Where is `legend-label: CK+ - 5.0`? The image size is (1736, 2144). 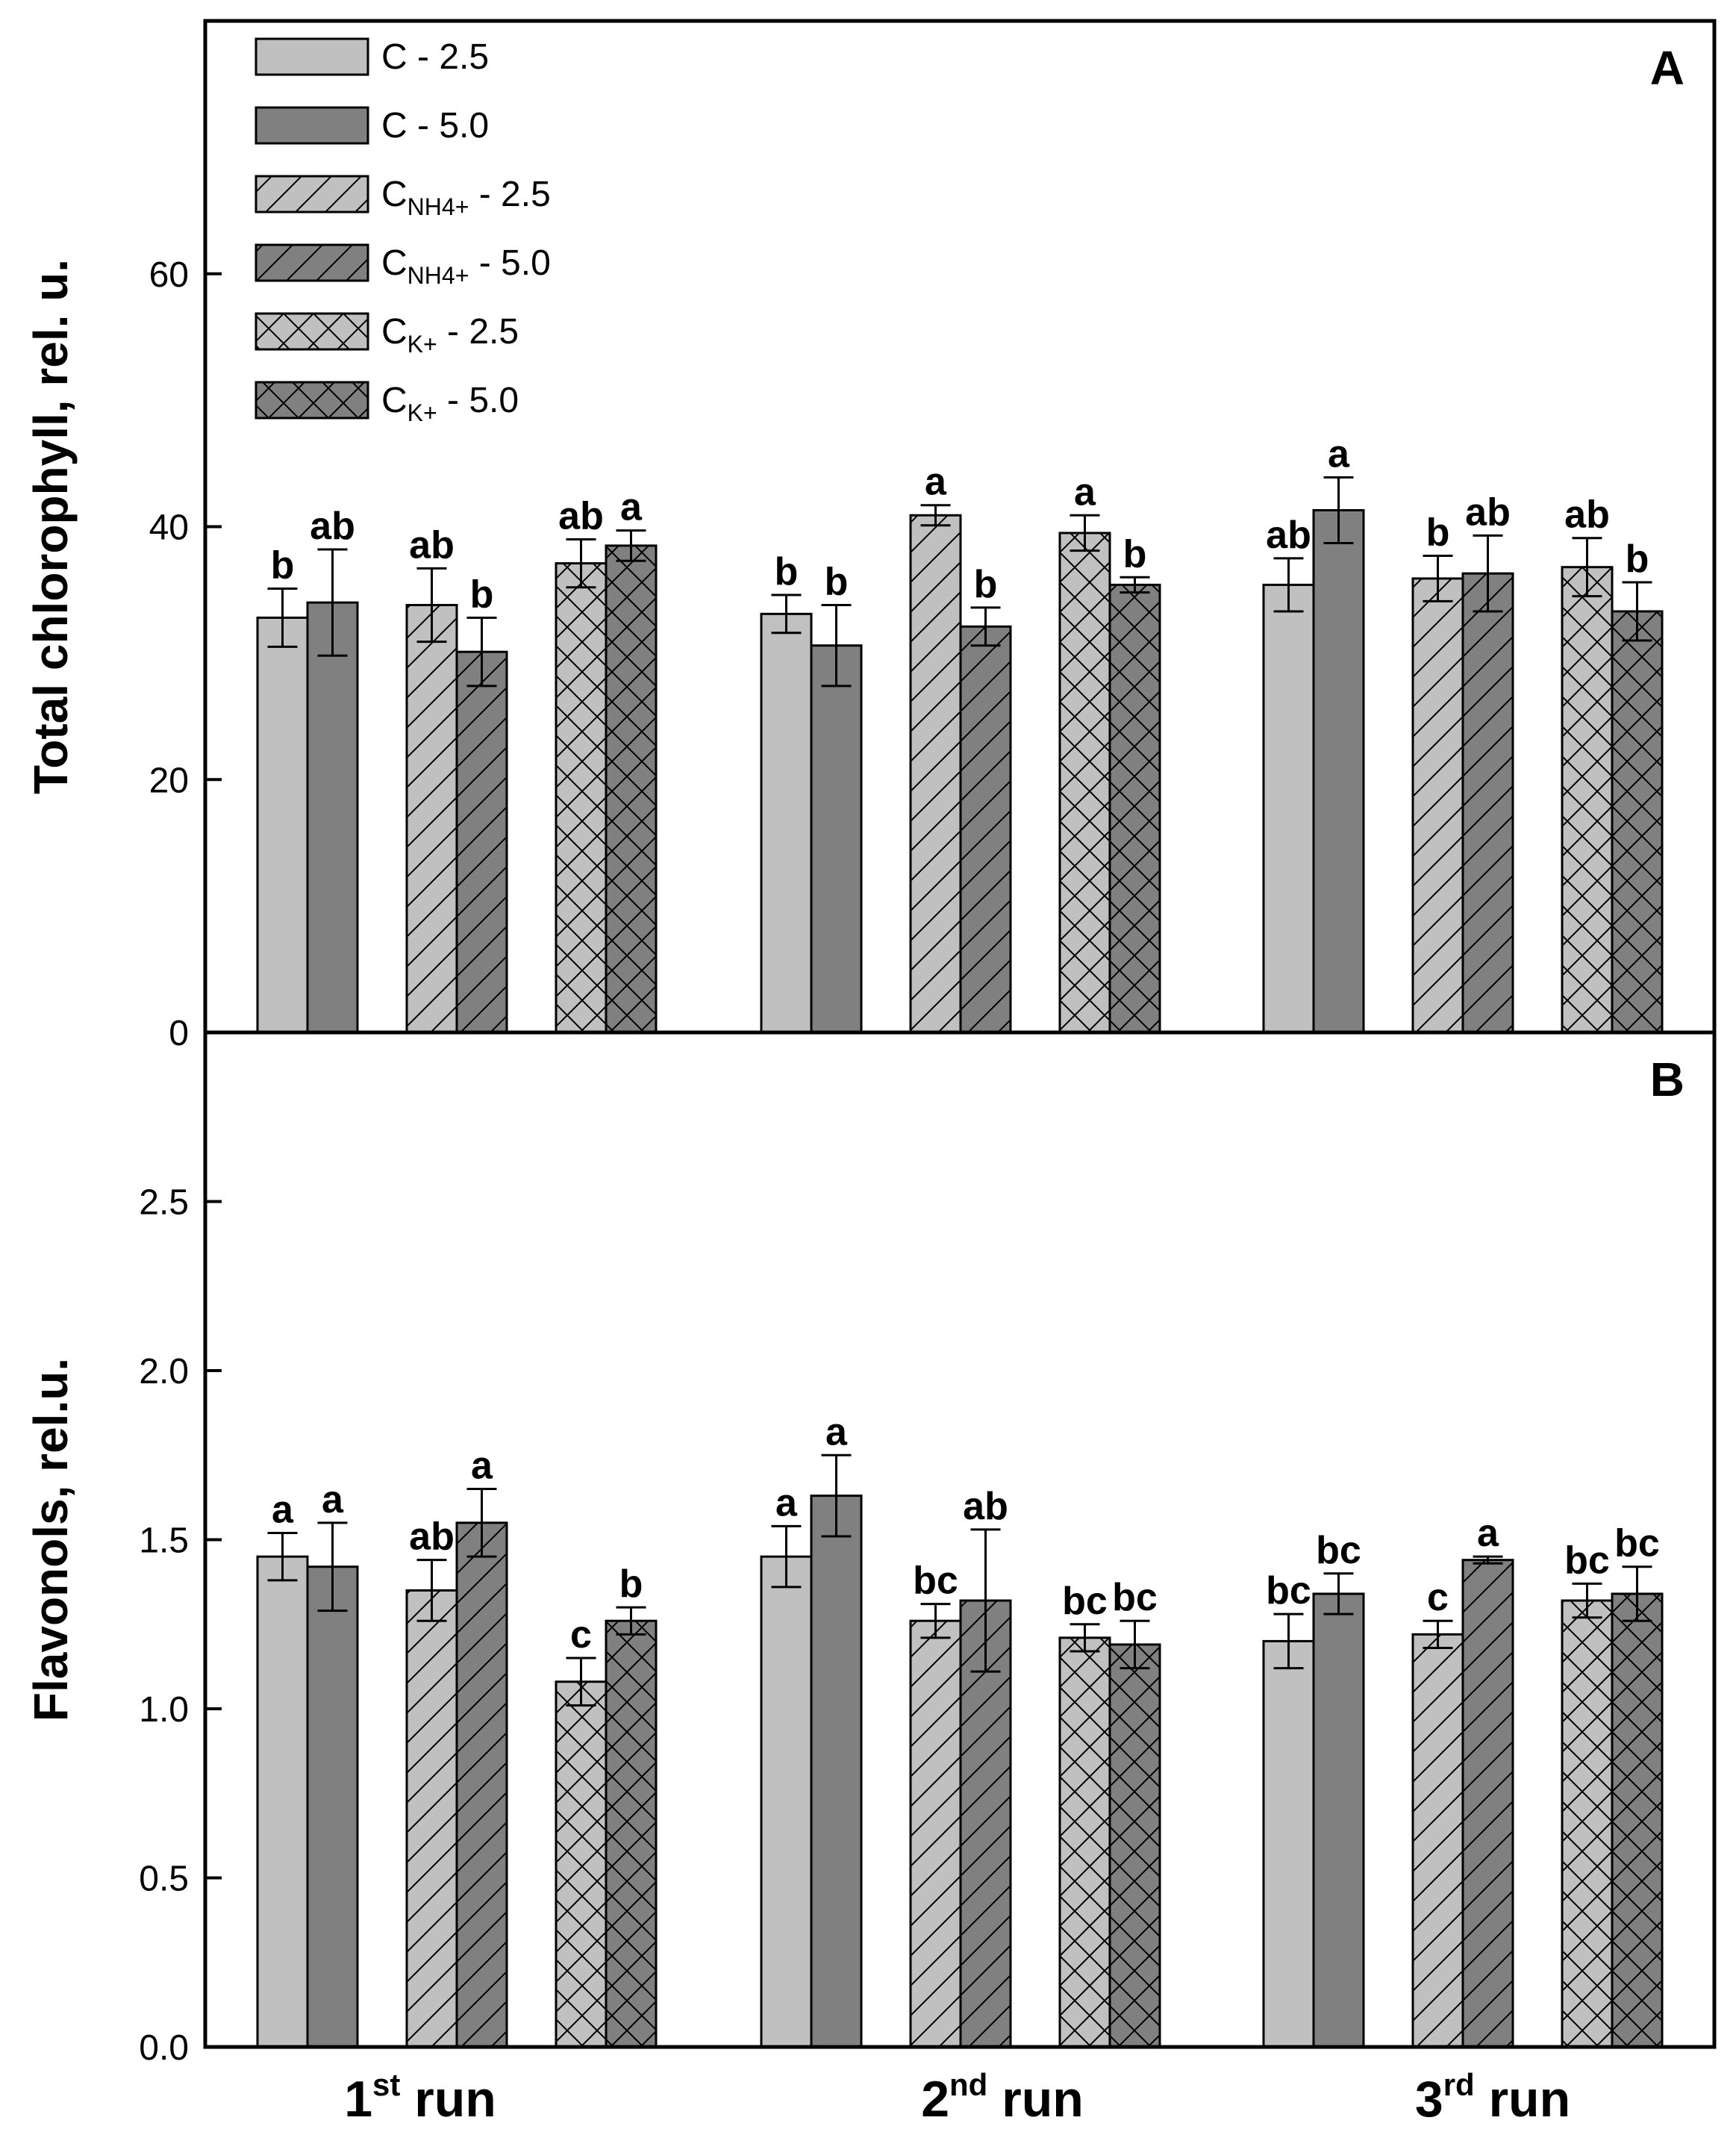
legend-label: CK+ - 5.0 is located at coordinates (450, 404).